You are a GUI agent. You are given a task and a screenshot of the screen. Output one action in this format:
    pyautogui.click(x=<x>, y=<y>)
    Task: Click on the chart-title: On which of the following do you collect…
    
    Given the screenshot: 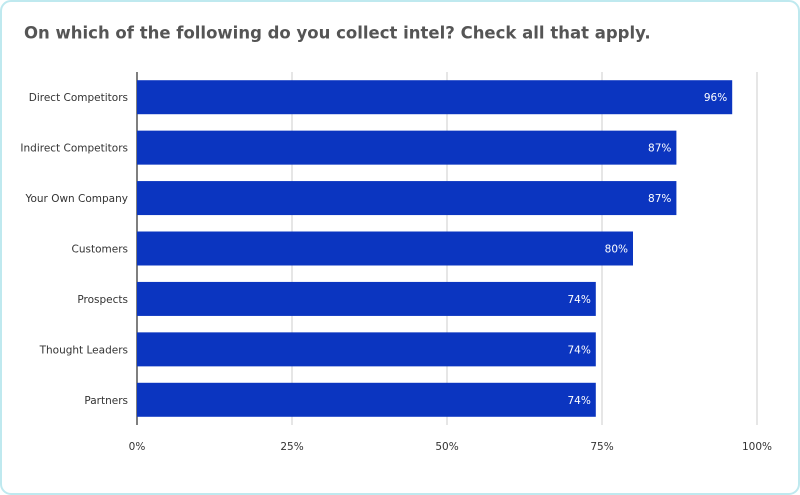 What is the action you would take?
    pyautogui.click(x=337, y=33)
    